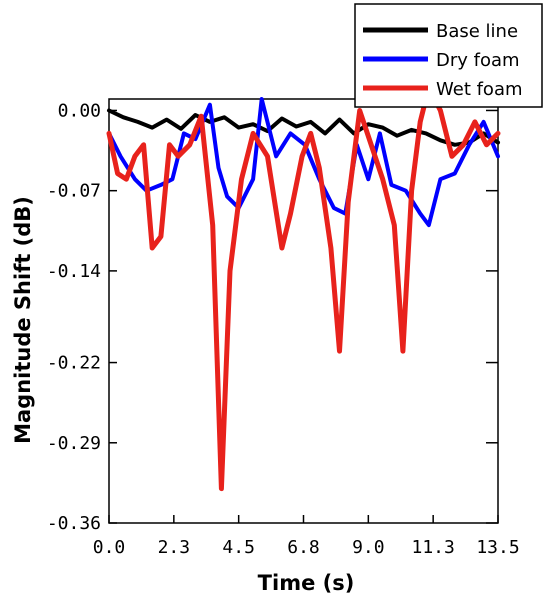  I want to click on legend-label-dry-foam: Dry foam, so click(478, 60).